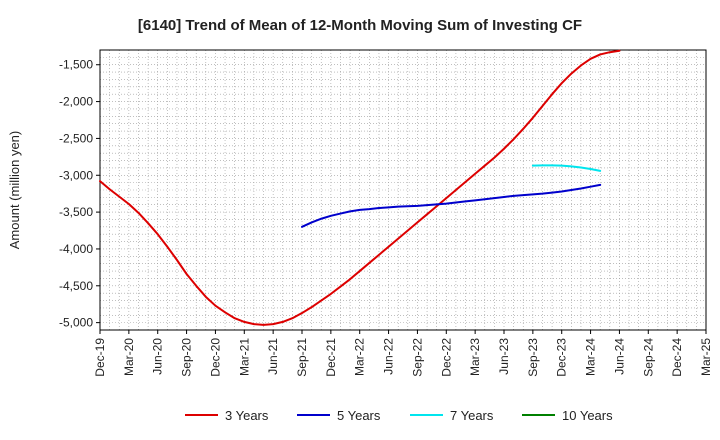 The height and width of the screenshot is (440, 720). I want to click on x-tick-label: Dec-22, so click(446, 357).